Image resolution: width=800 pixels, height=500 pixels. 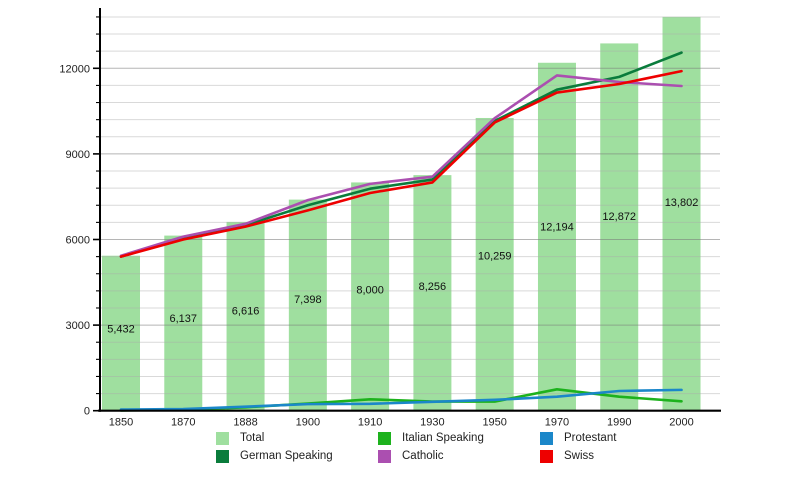 I want to click on x-axis-label-2000: 2000, so click(x=681, y=423).